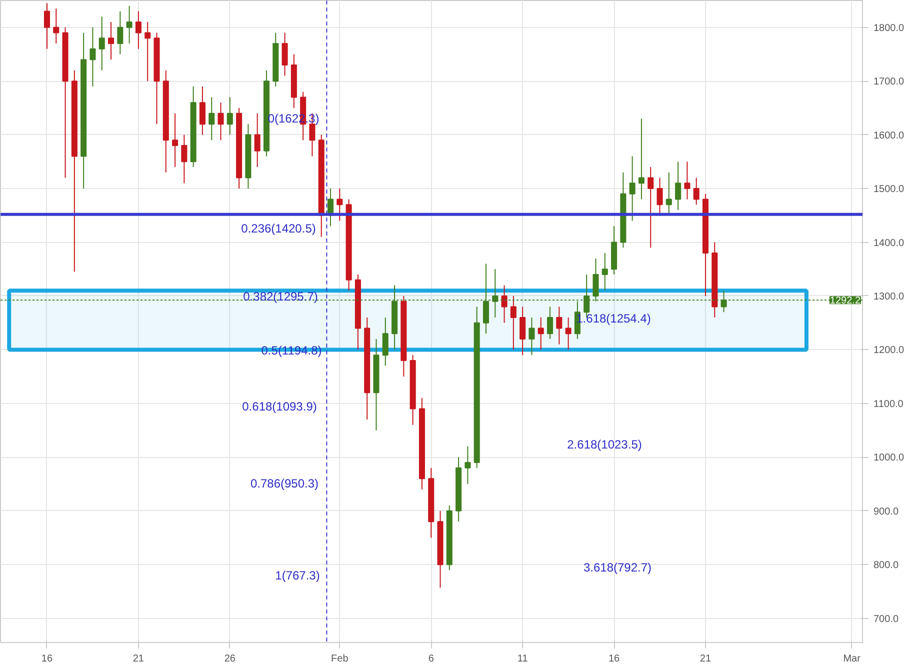 This screenshot has height=667, width=920. What do you see at coordinates (889, 136) in the screenshot?
I see `y-tick-label: 1600.0` at bounding box center [889, 136].